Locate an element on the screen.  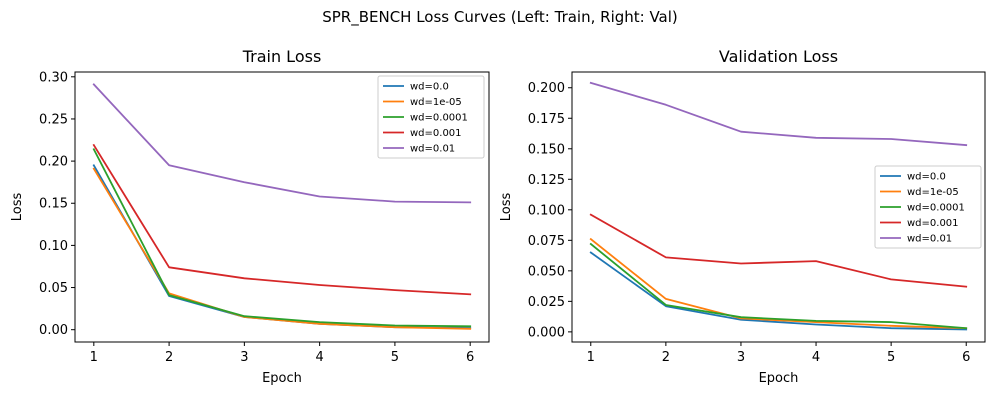
y-tick-label: 0.00 is located at coordinates (53, 330).